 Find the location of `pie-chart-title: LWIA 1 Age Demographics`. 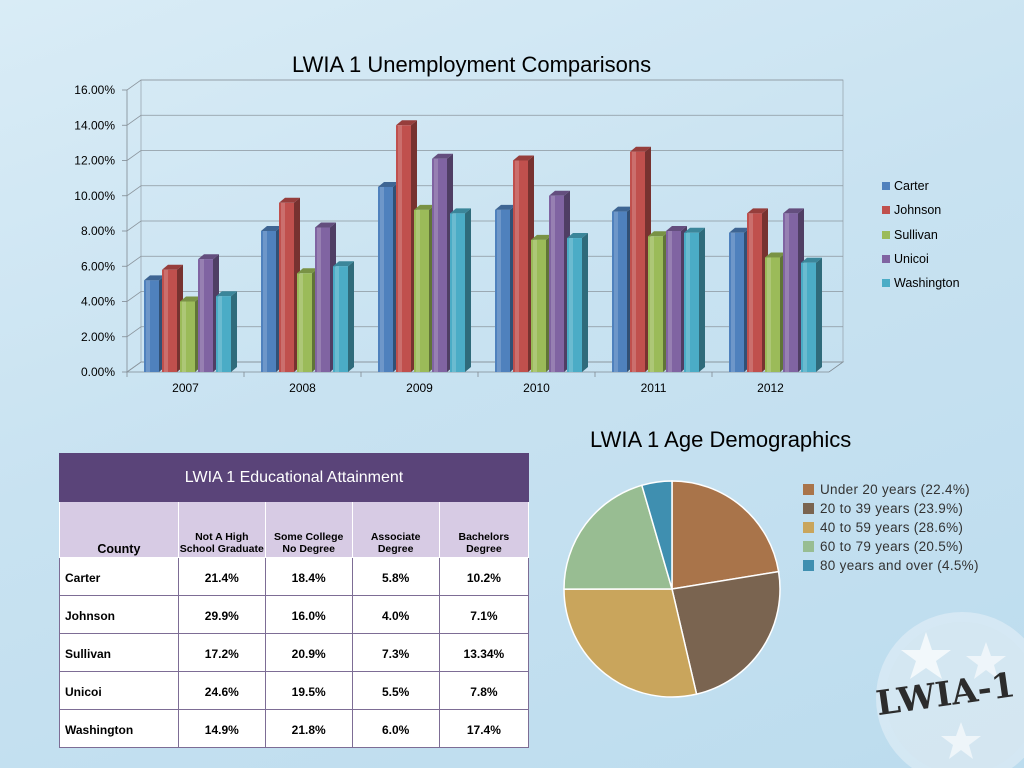

pie-chart-title: LWIA 1 Age Demographics is located at coordinates (721, 439).